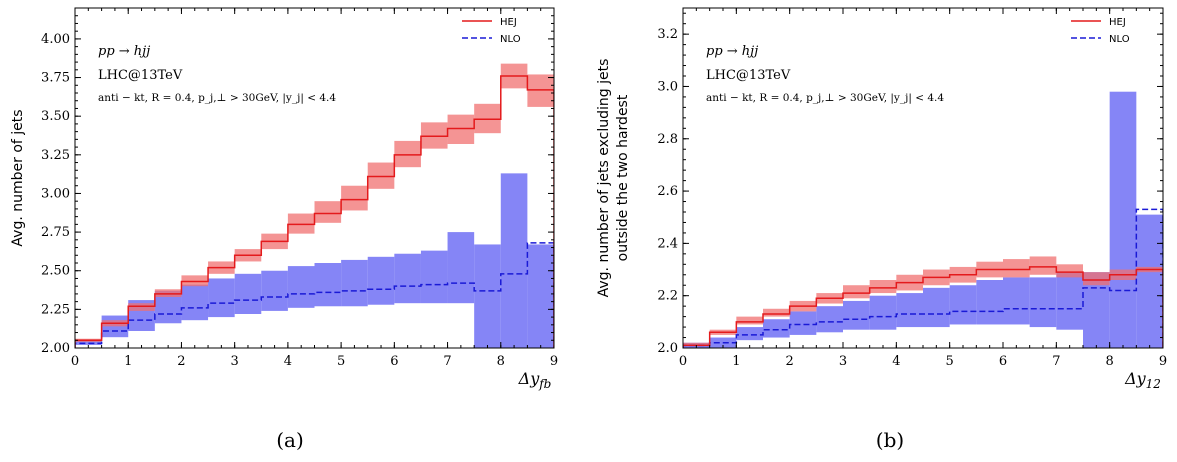  Describe the element at coordinates (623, 177) in the screenshot. I see `y-axis-label-line2: outside the two hardest` at that location.